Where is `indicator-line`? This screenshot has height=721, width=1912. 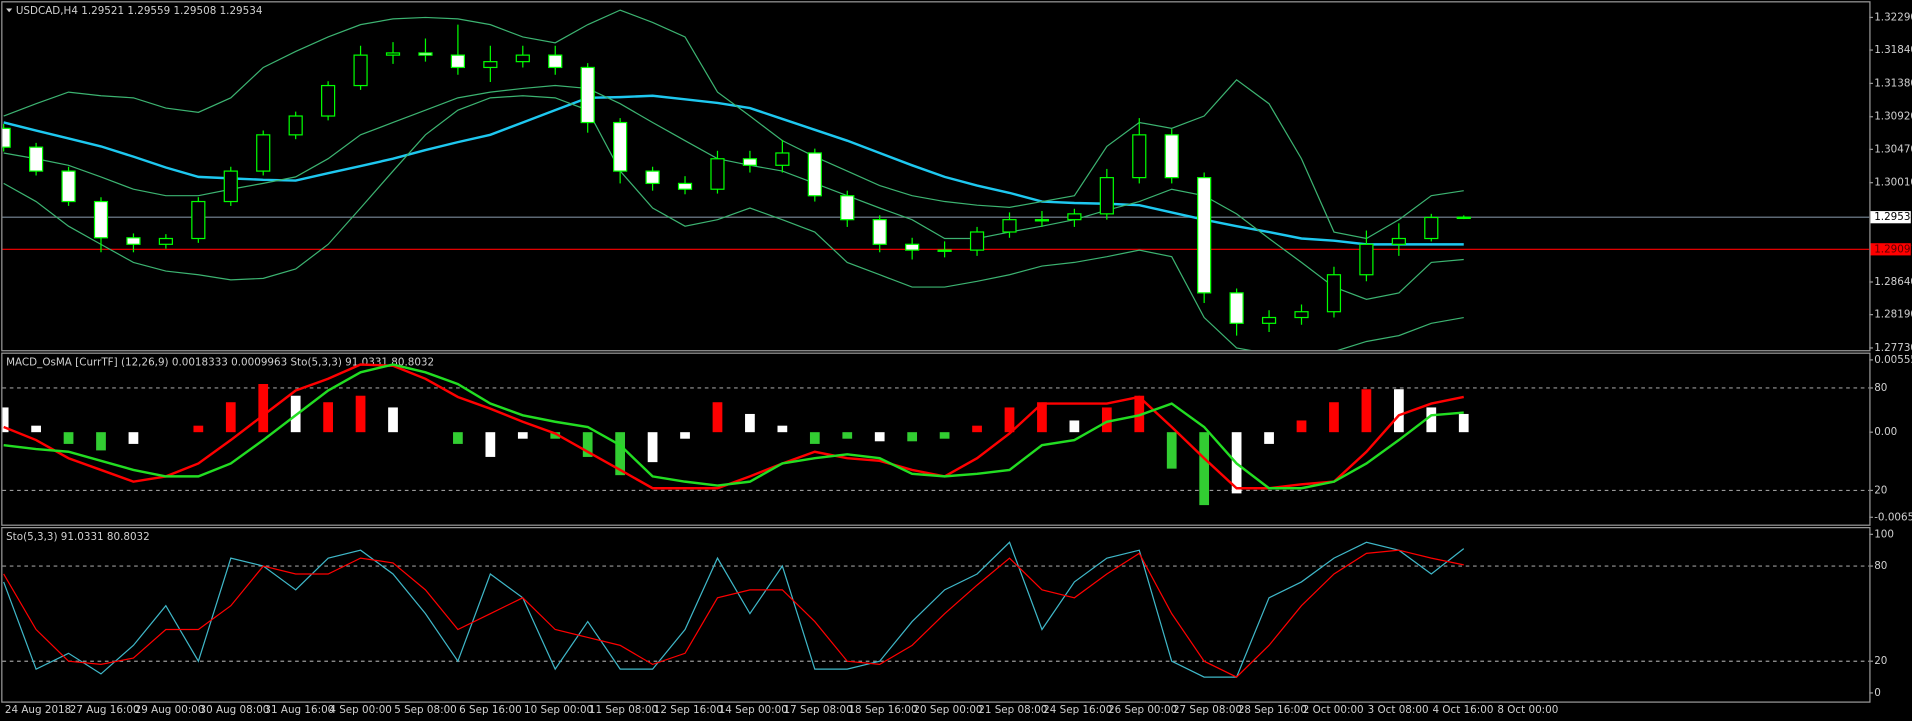
indicator-line is located at coordinates (733, 426).